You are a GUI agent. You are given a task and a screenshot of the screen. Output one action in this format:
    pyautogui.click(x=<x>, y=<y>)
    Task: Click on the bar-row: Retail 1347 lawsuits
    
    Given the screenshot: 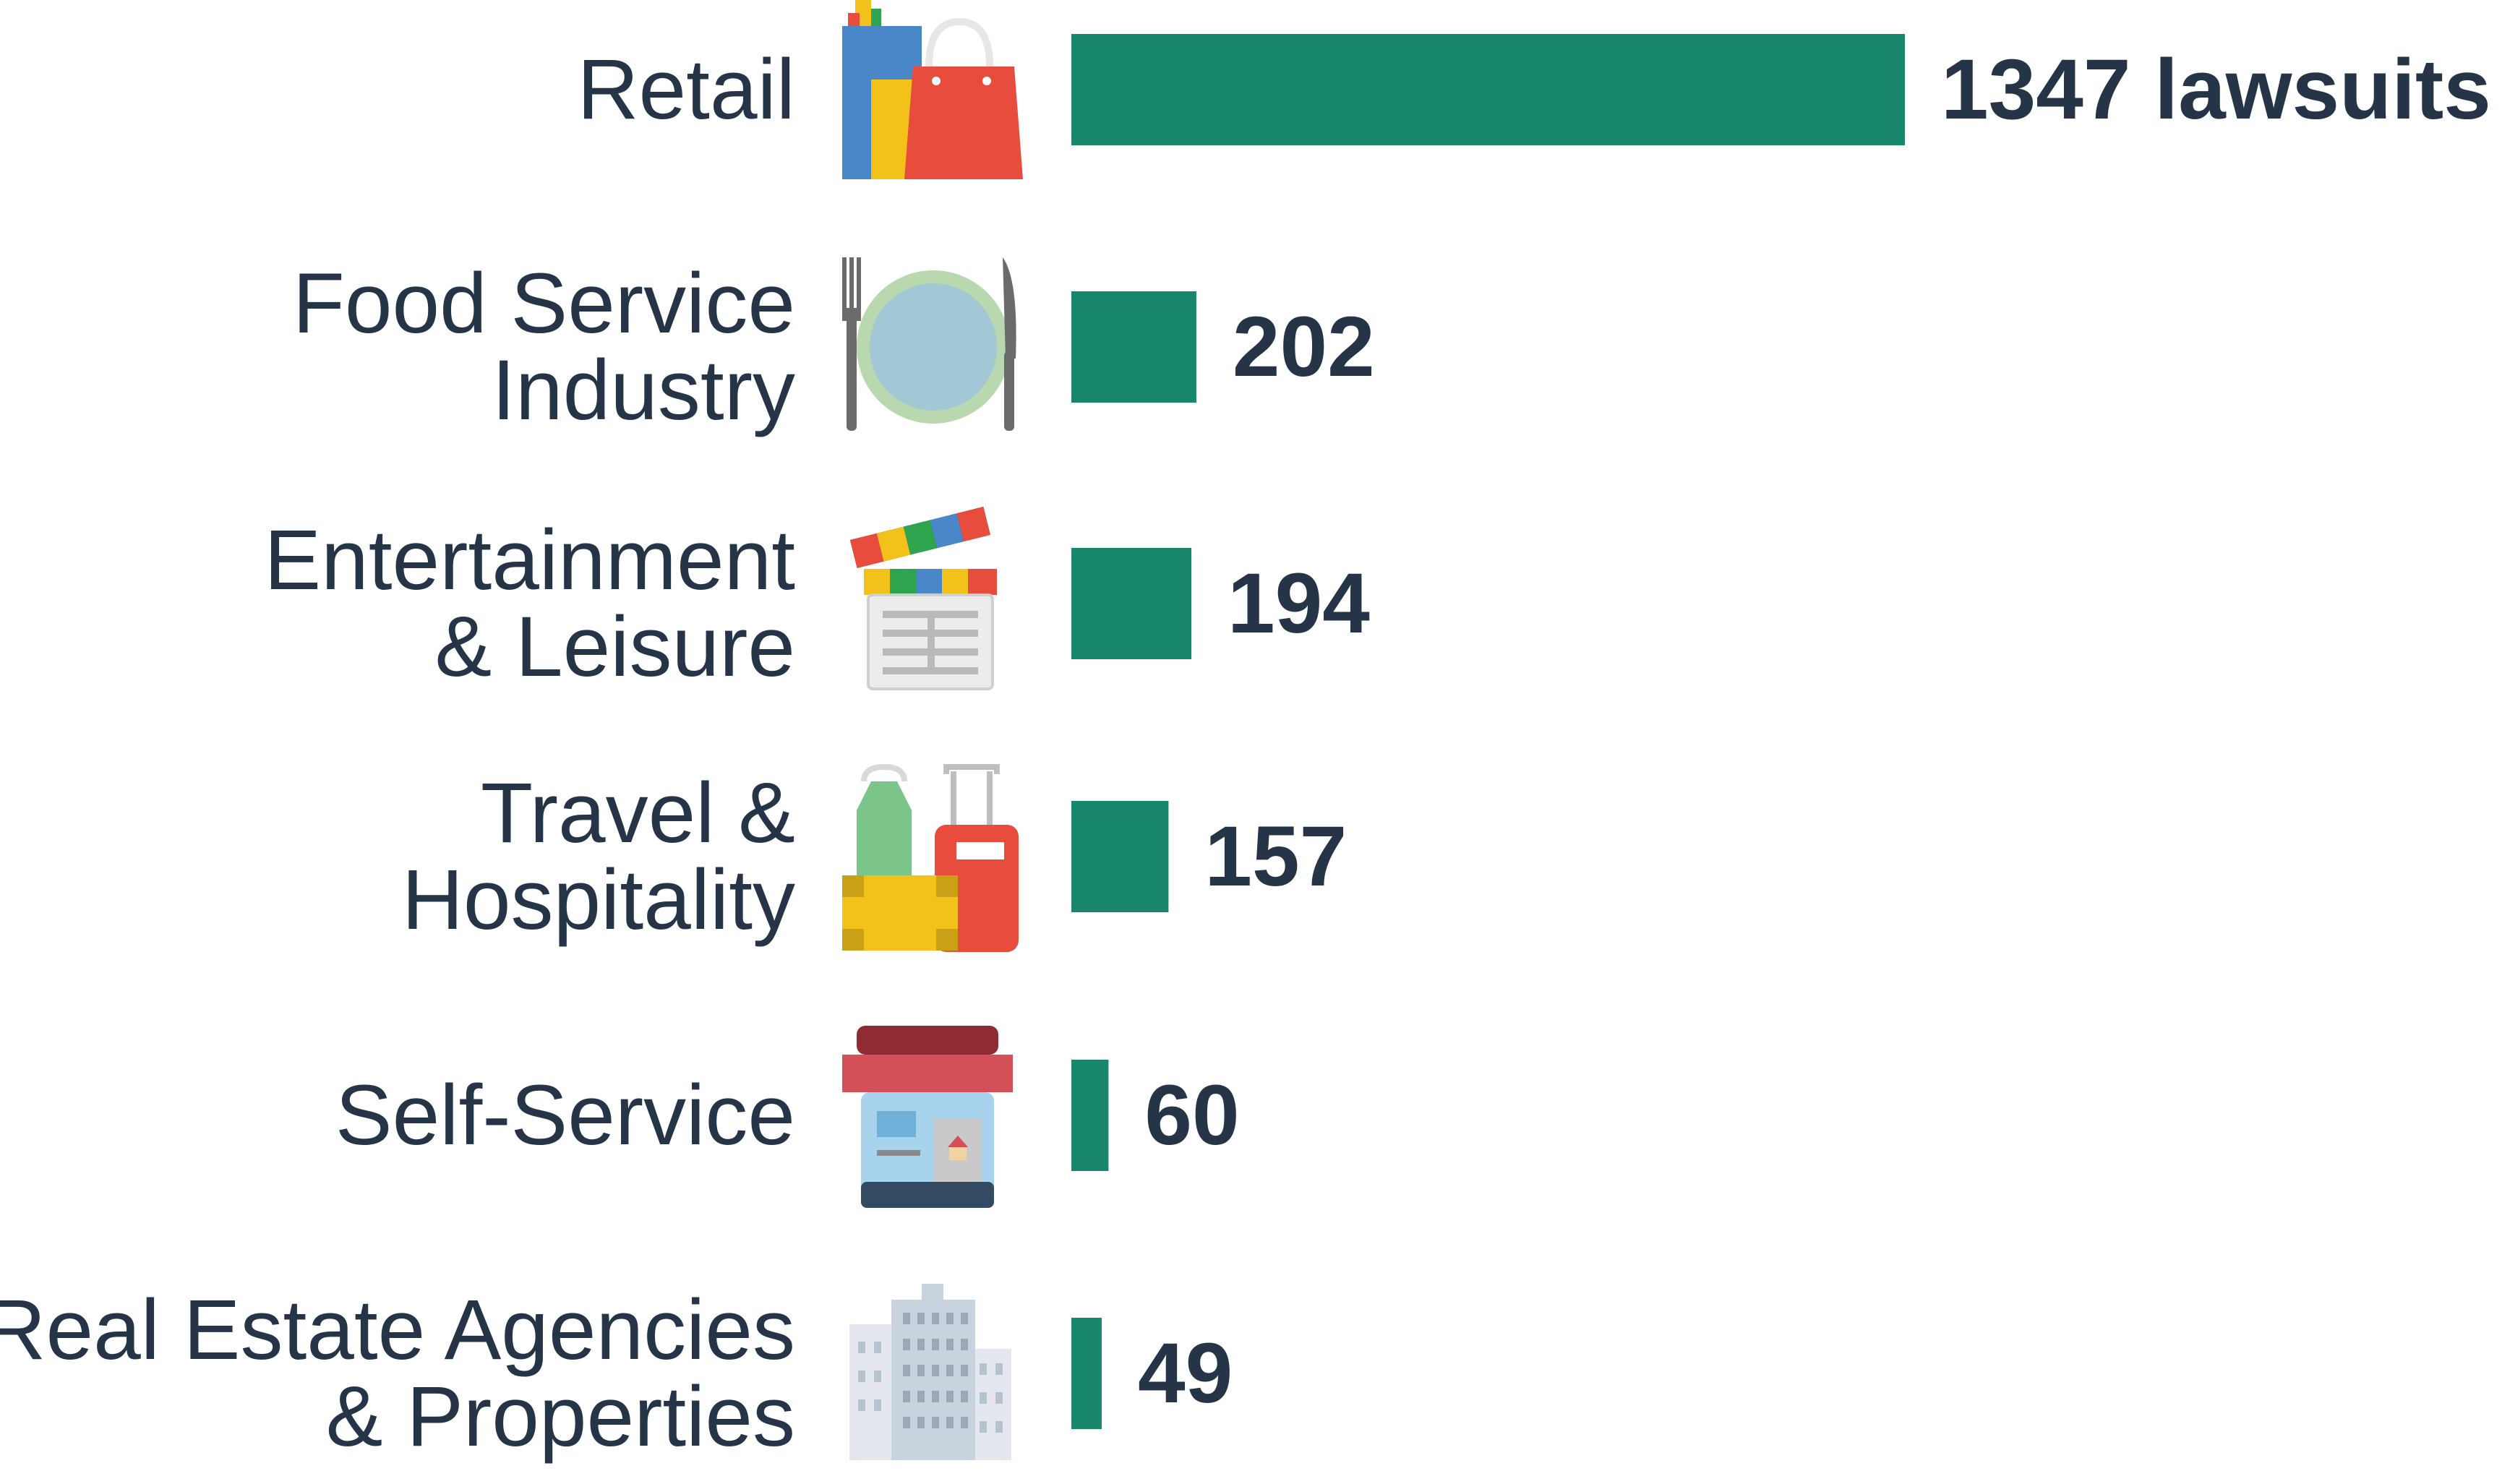 What is the action you would take?
    pyautogui.click(x=1534, y=89)
    